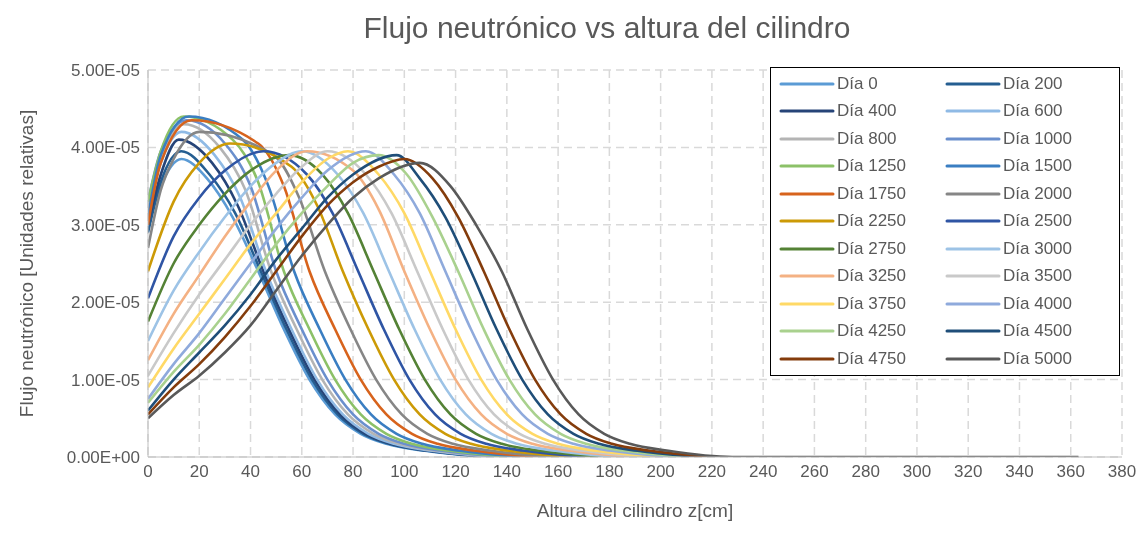 The height and width of the screenshot is (535, 1144). Describe the element at coordinates (1037, 248) in the screenshot. I see `legend-label: Día 3000` at that location.